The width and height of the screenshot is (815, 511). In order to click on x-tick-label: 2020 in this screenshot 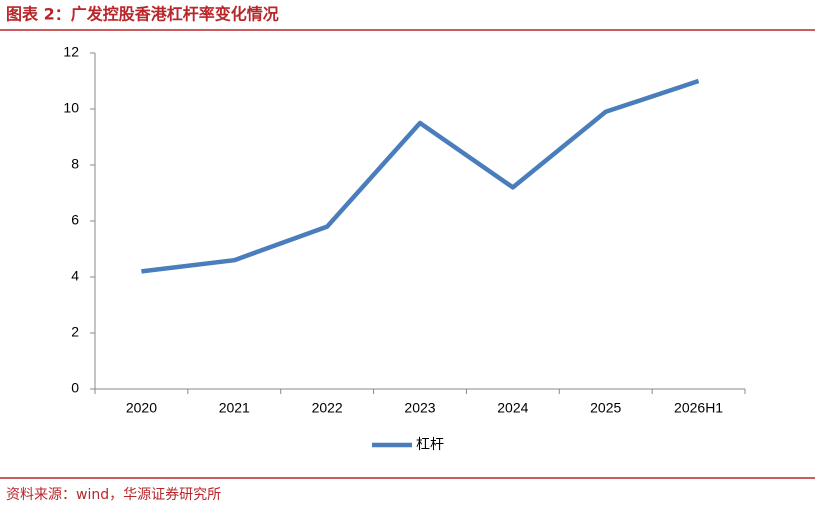, I will do `click(141, 408)`.